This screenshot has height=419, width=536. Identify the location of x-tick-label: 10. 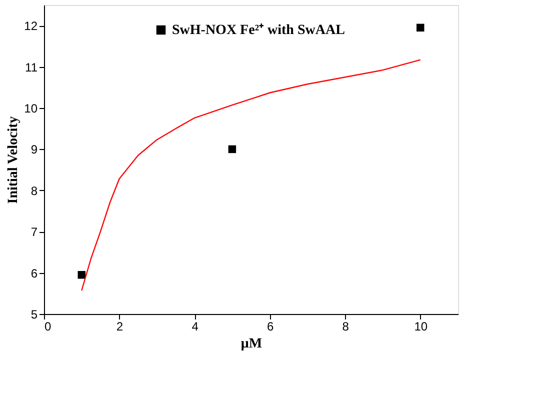
(421, 327).